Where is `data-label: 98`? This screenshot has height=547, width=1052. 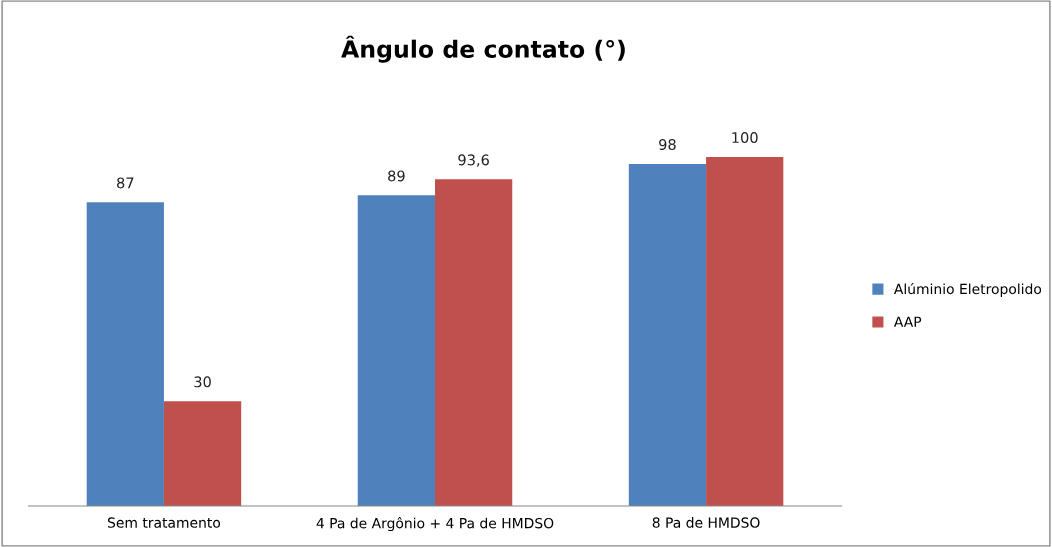
data-label: 98 is located at coordinates (667, 145).